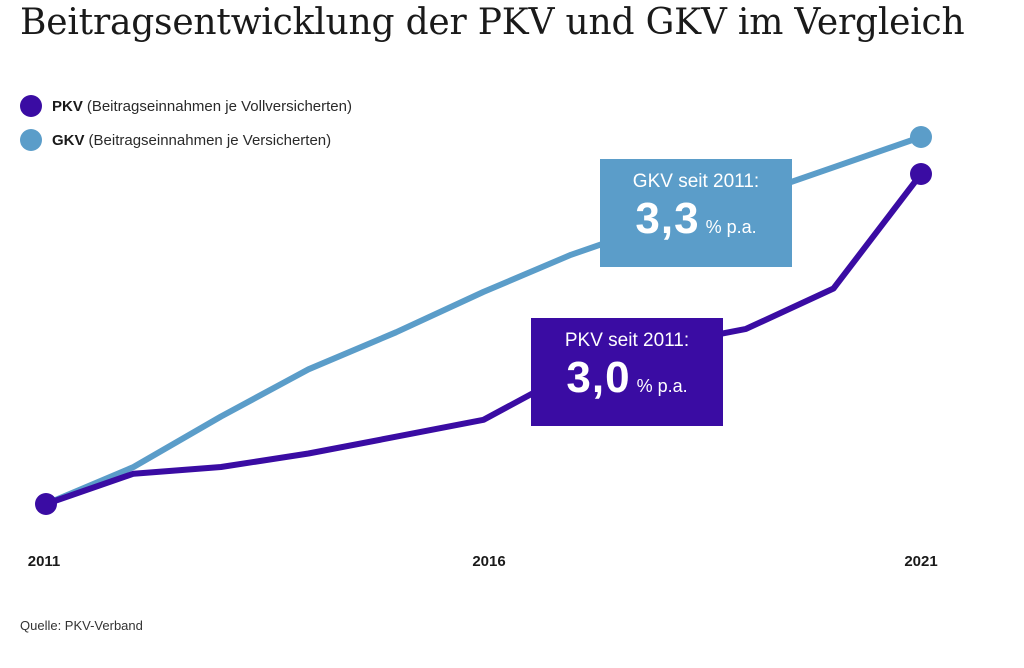  Describe the element at coordinates (921, 137) in the screenshot. I see `end-point-marker-gkv` at that location.